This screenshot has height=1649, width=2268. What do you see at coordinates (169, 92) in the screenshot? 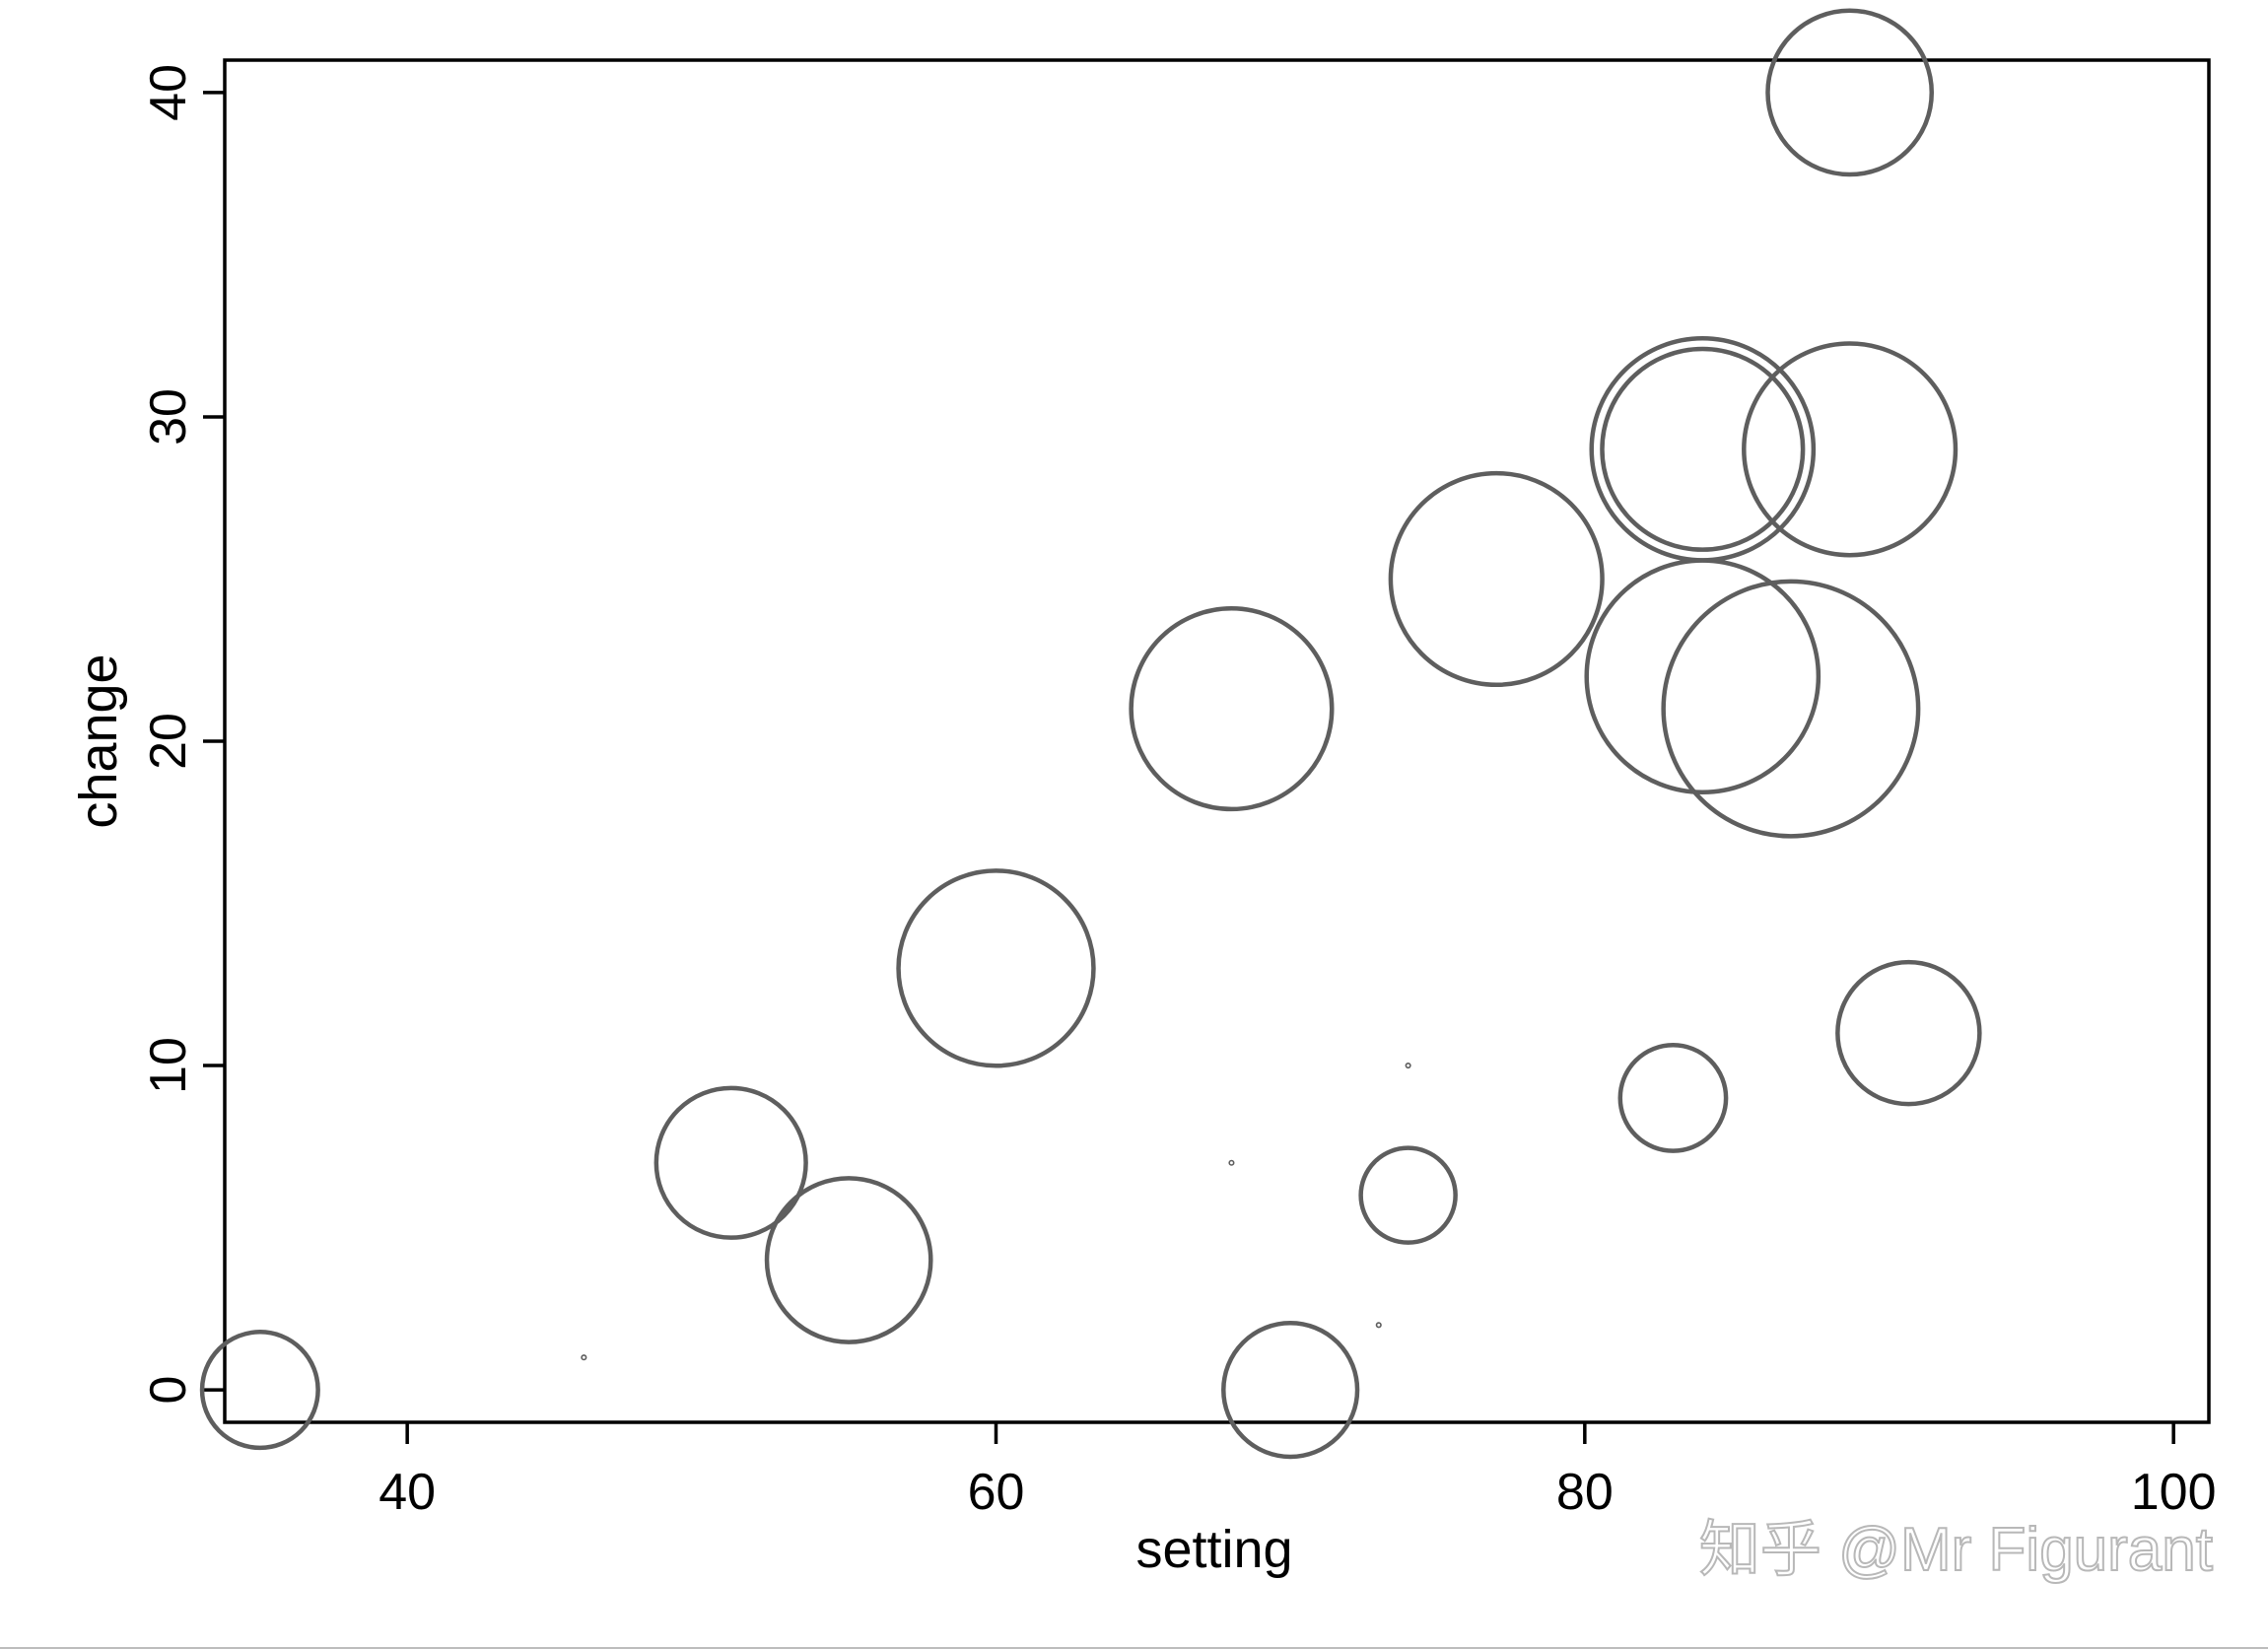
I see `y-tick-label: 40` at bounding box center [169, 92].